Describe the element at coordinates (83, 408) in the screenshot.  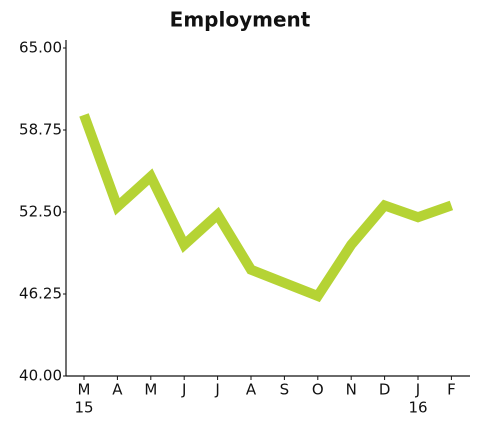
I see `x-year-label: 15` at that location.